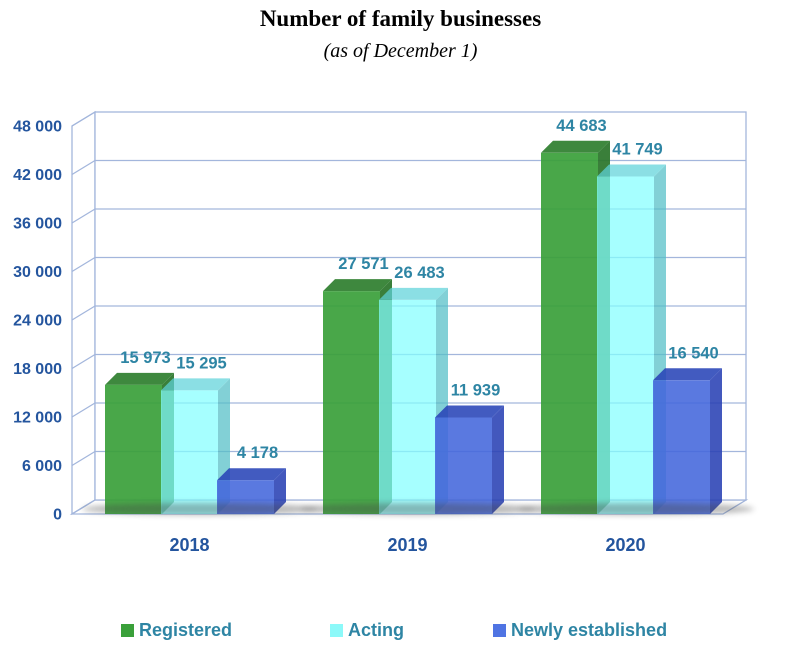 Image resolution: width=801 pixels, height=656 pixels. I want to click on x-axis-labels: 2018 2019 2020, so click(407, 545).